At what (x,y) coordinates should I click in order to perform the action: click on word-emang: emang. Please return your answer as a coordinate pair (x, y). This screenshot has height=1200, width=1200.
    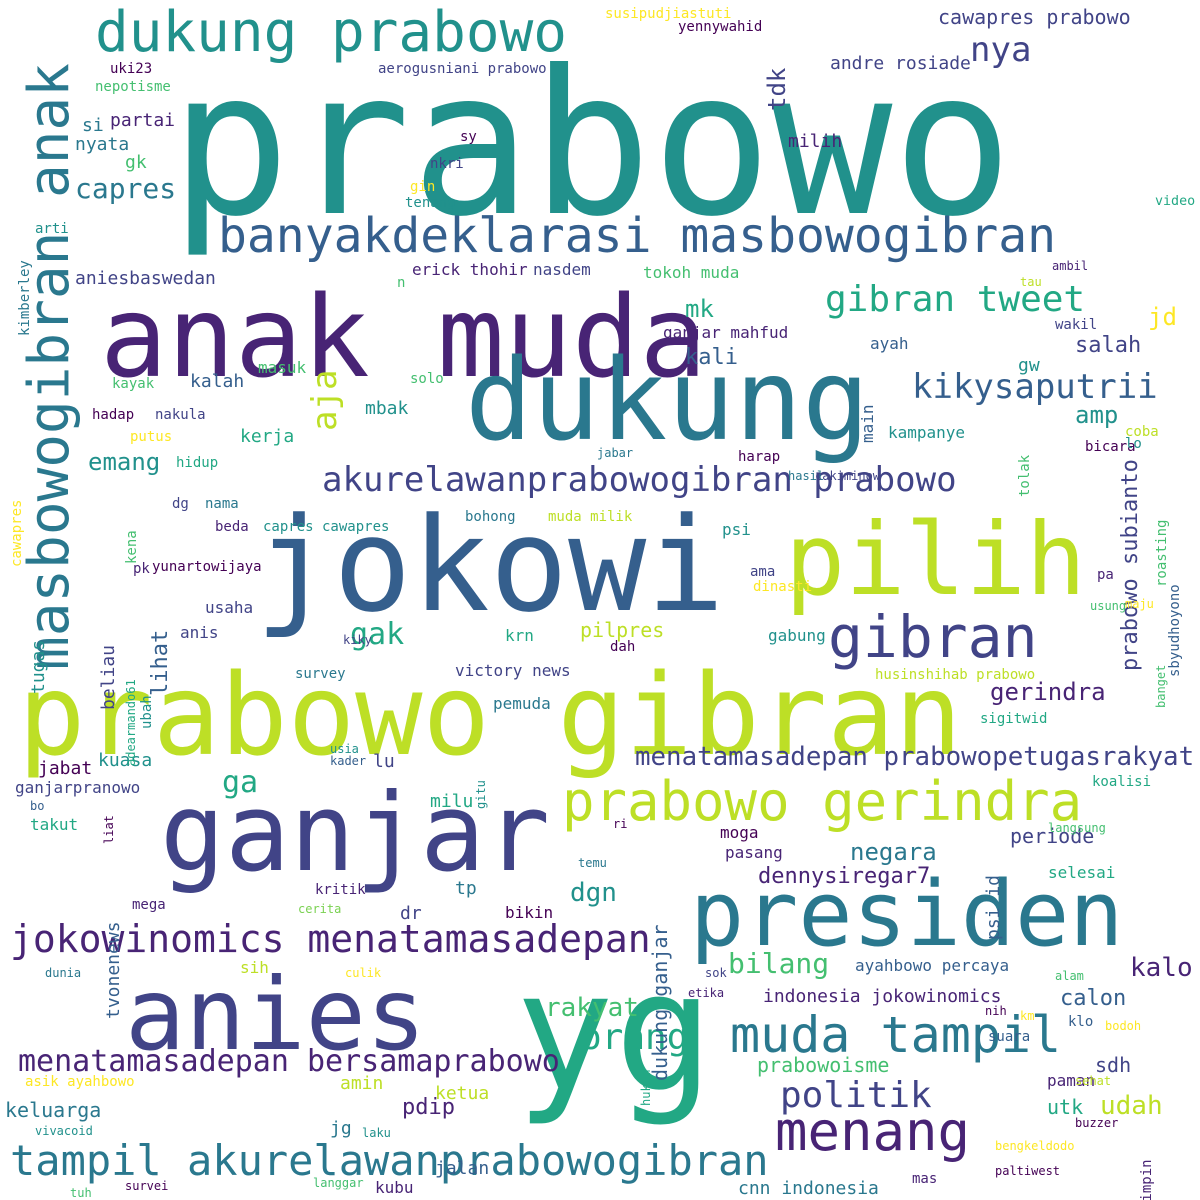
    Looking at the image, I should click on (124, 462).